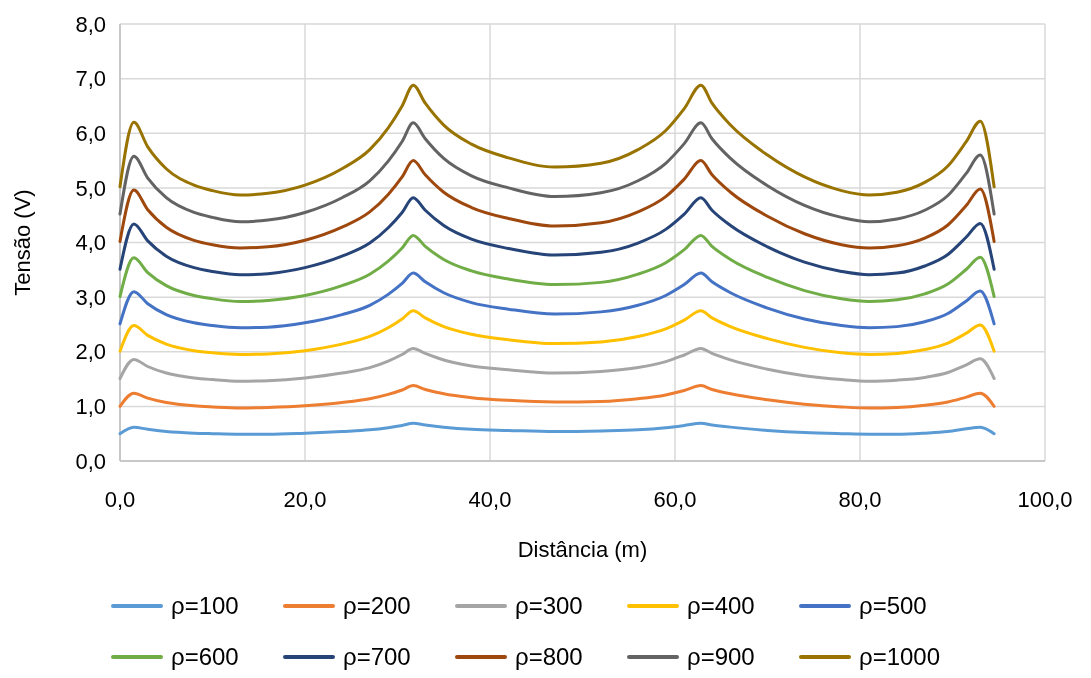 The image size is (1091, 678). Describe the element at coordinates (90, 79) in the screenshot. I see `y-tick-label: 7,0` at that location.